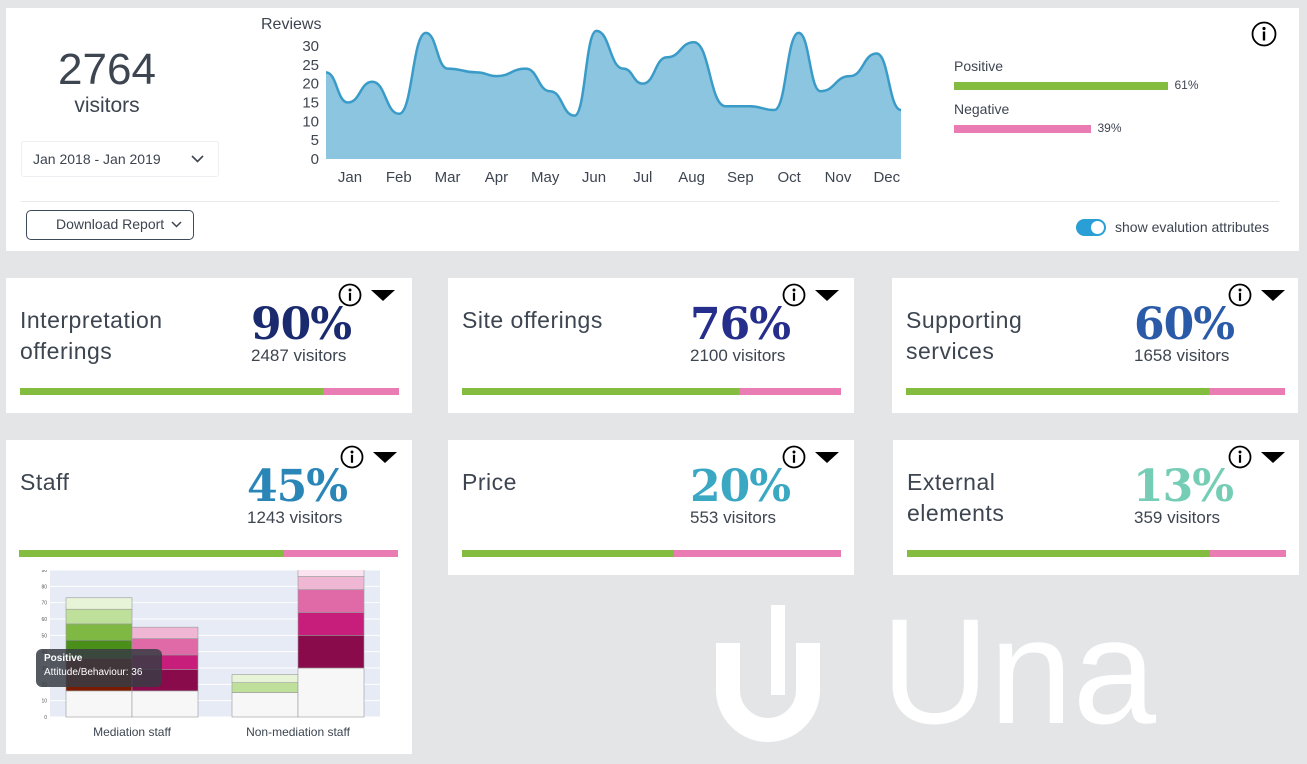 This screenshot has height=764, width=1307. Describe the element at coordinates (99, 668) in the screenshot. I see `chart-tooltip: Positive Attitude/Behaviour: 36` at that location.